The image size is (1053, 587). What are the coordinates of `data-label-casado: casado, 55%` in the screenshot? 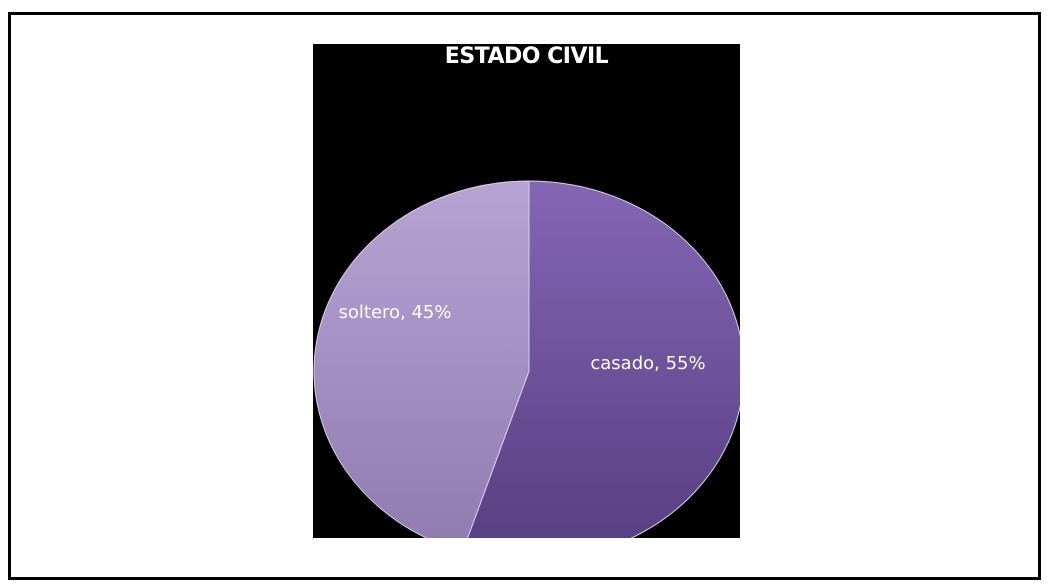 It's located at (647, 363).